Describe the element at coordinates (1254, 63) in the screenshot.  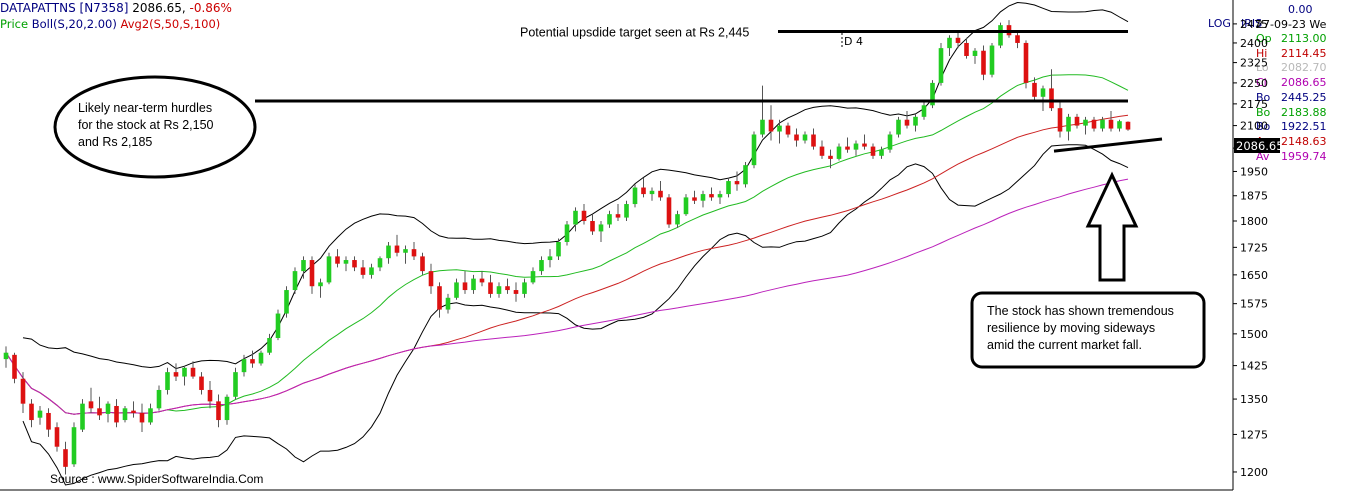
I see `y-tick-label: 2325` at that location.